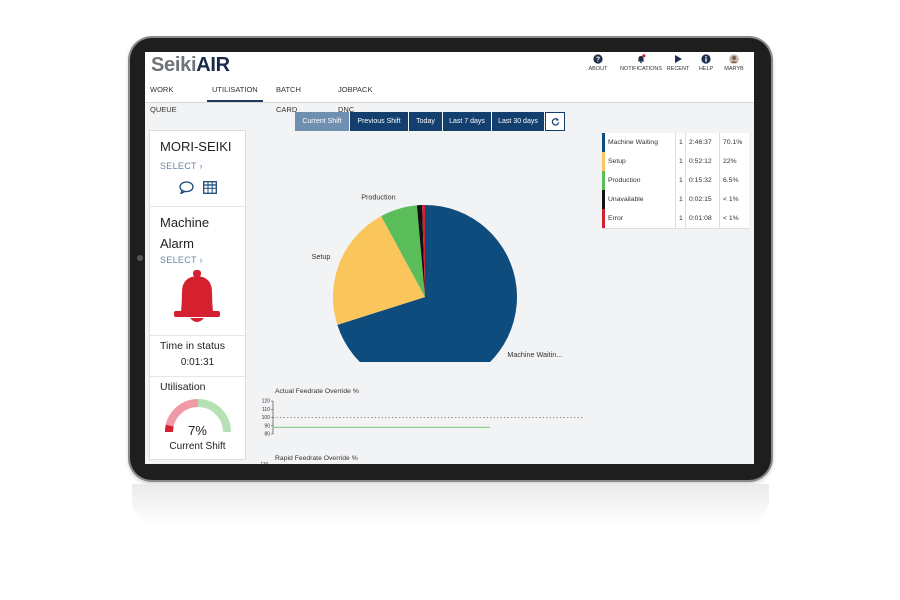 The width and height of the screenshot is (900, 600). I want to click on utilisation-gauge, so click(198, 416).